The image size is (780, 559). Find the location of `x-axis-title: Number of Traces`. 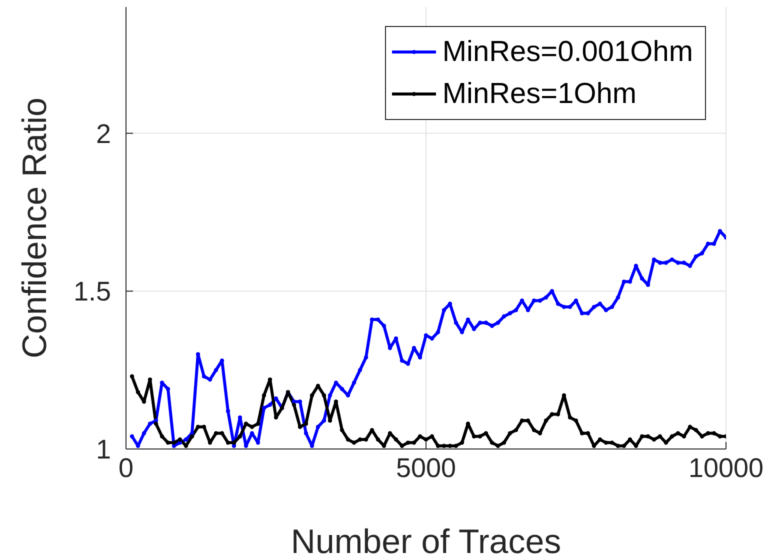

x-axis-title: Number of Traces is located at coordinates (426, 541).